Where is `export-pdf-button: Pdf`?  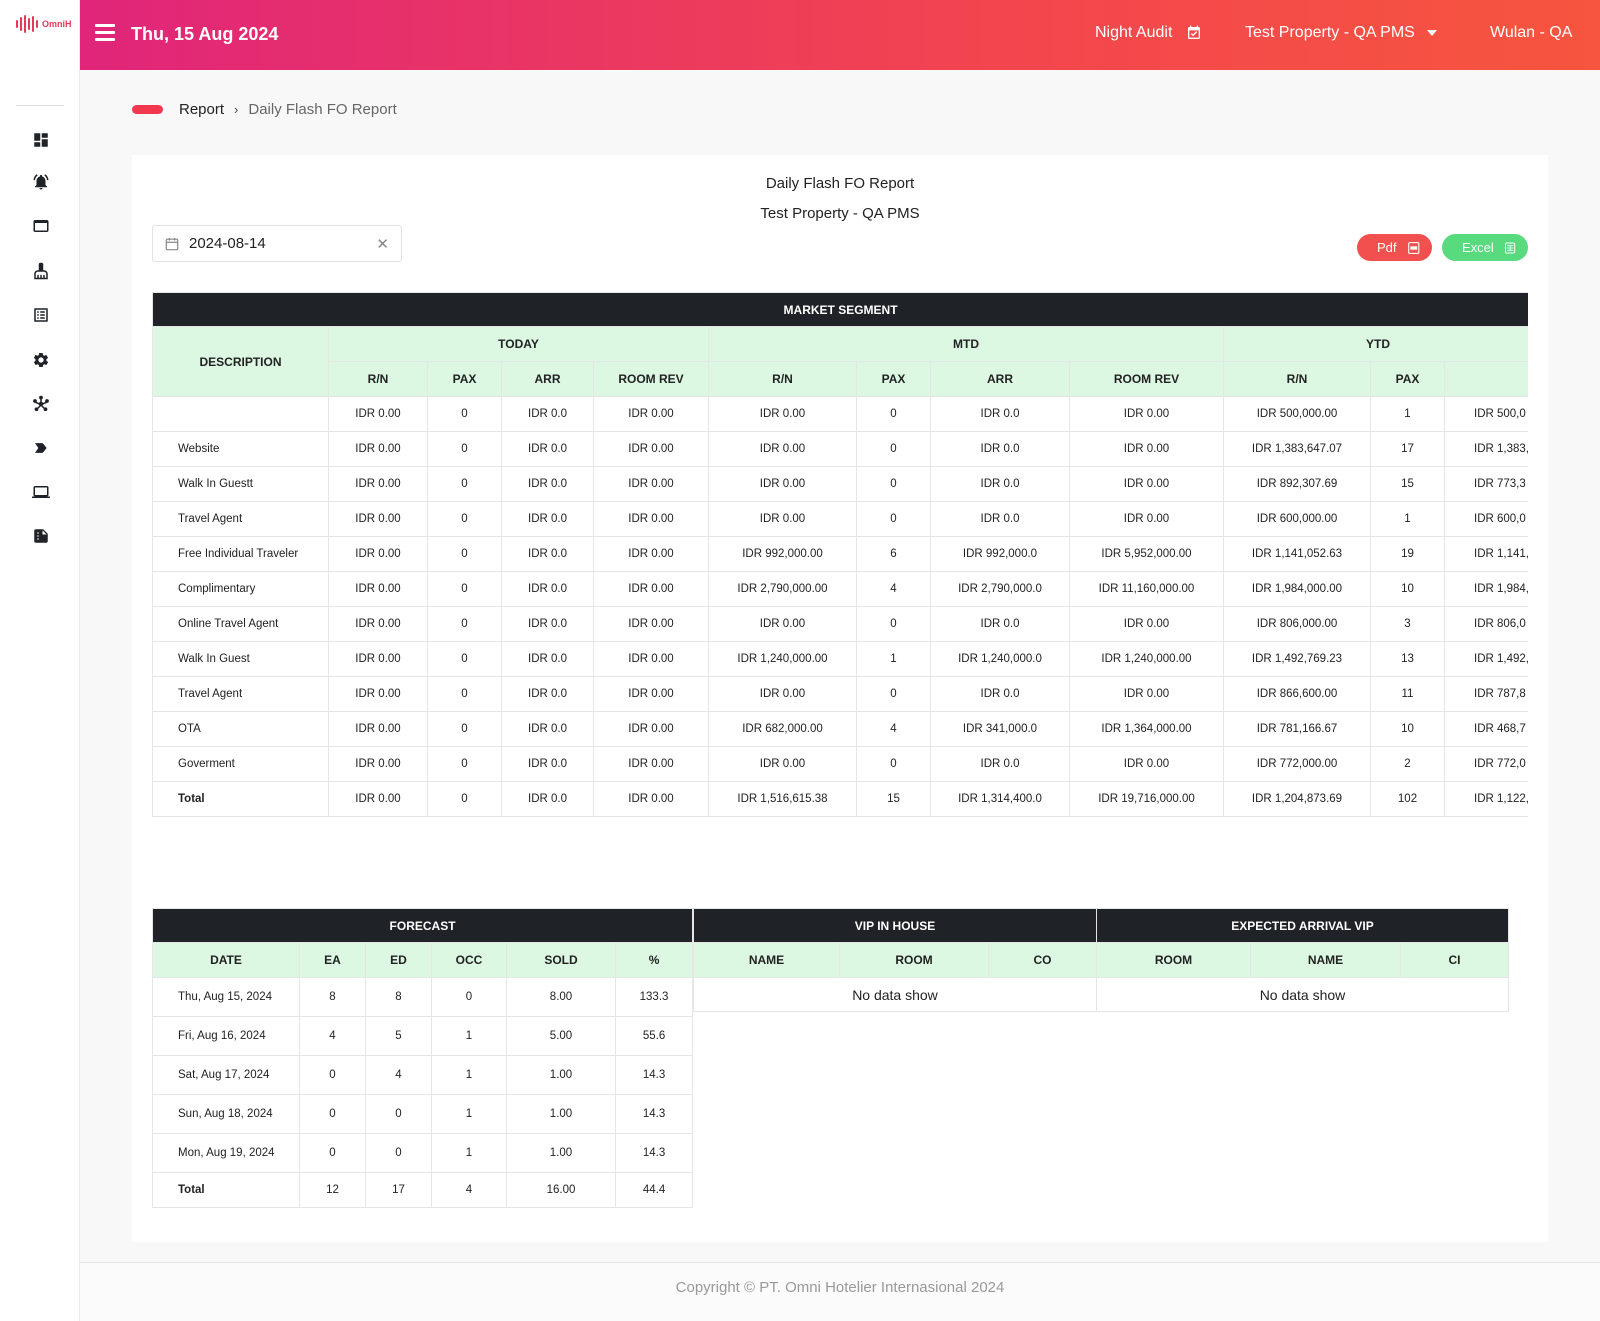 export-pdf-button: Pdf is located at coordinates (1394, 247).